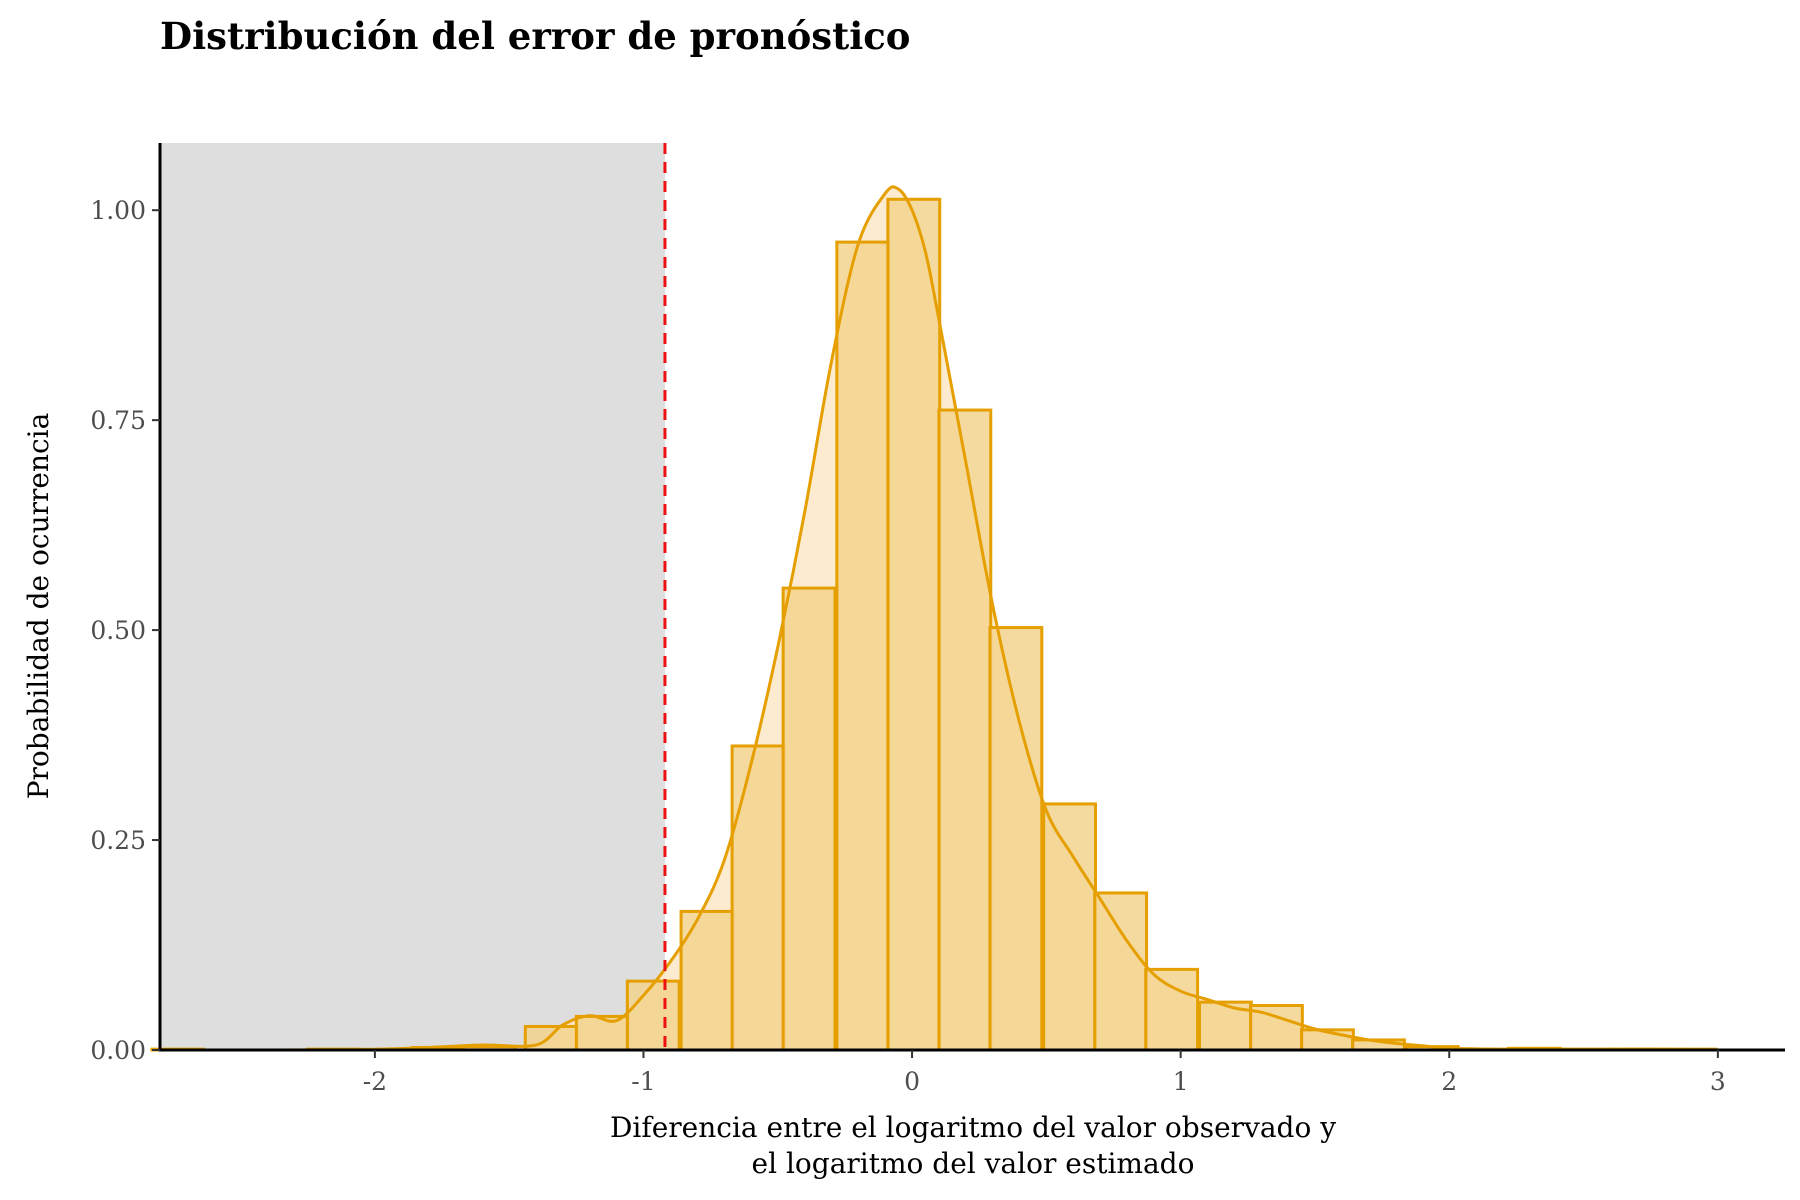 The height and width of the screenshot is (1200, 1800). What do you see at coordinates (118, 630) in the screenshot?
I see `y-tick-label: 0.50` at bounding box center [118, 630].